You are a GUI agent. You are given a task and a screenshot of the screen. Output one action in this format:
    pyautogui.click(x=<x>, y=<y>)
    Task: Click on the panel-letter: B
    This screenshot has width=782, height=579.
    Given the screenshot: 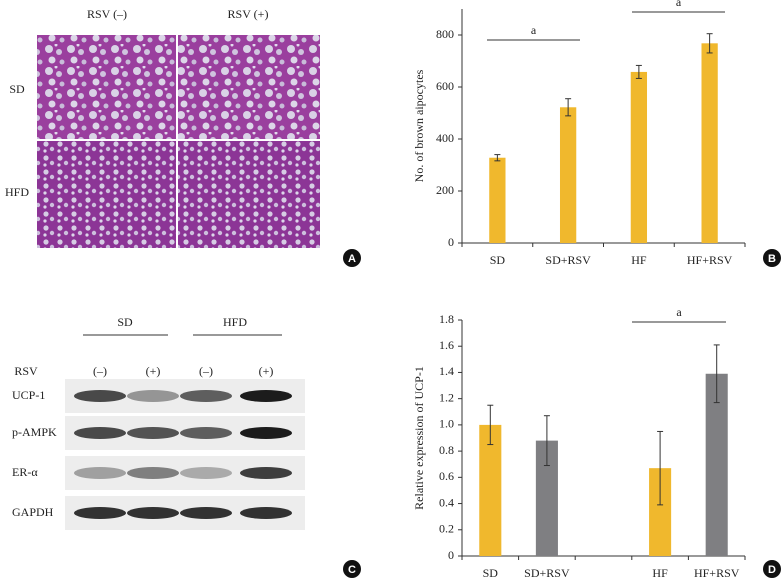 What is the action you would take?
    pyautogui.click(x=772, y=259)
    